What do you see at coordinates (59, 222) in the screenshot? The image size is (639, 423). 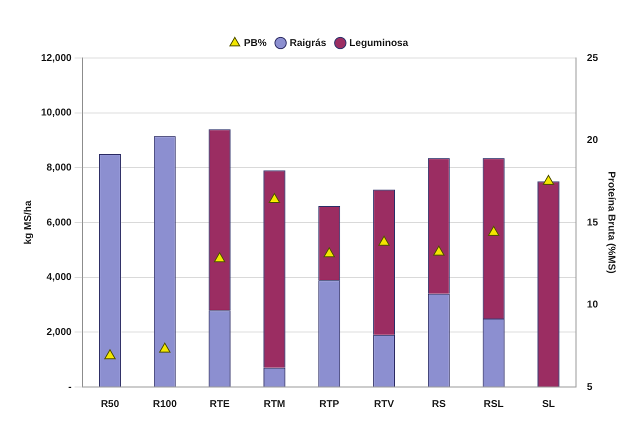 I see `y-tick-label: 6,000` at bounding box center [59, 222].